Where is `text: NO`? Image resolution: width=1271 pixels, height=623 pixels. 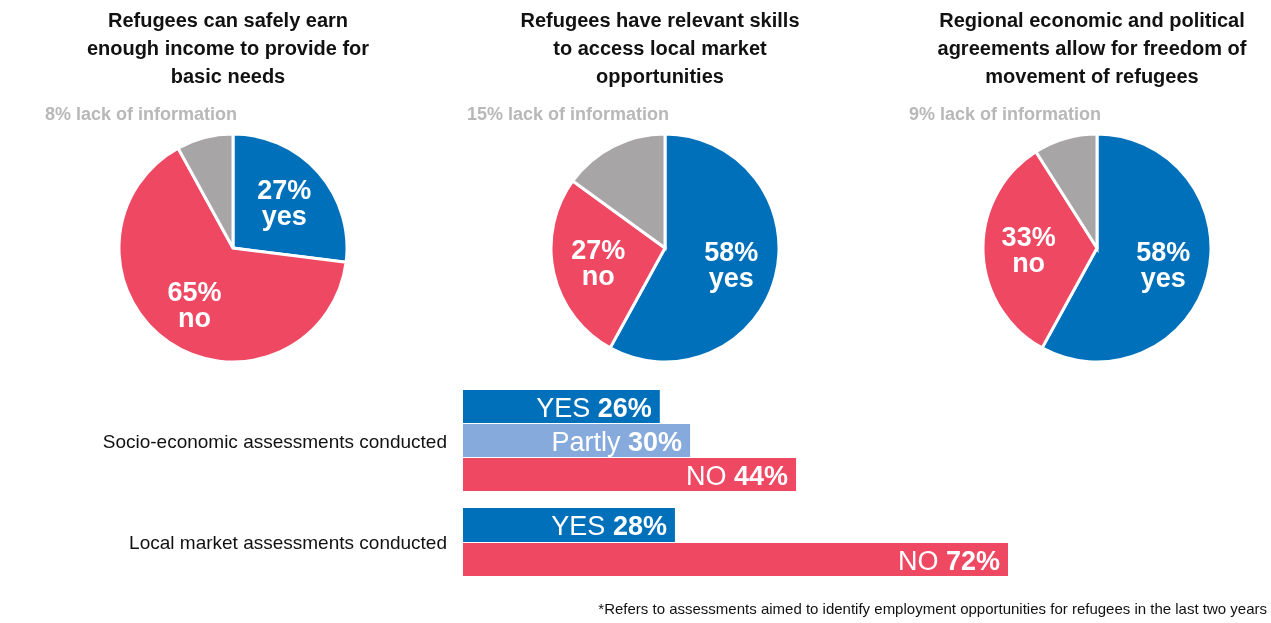 text: NO is located at coordinates (918, 561).